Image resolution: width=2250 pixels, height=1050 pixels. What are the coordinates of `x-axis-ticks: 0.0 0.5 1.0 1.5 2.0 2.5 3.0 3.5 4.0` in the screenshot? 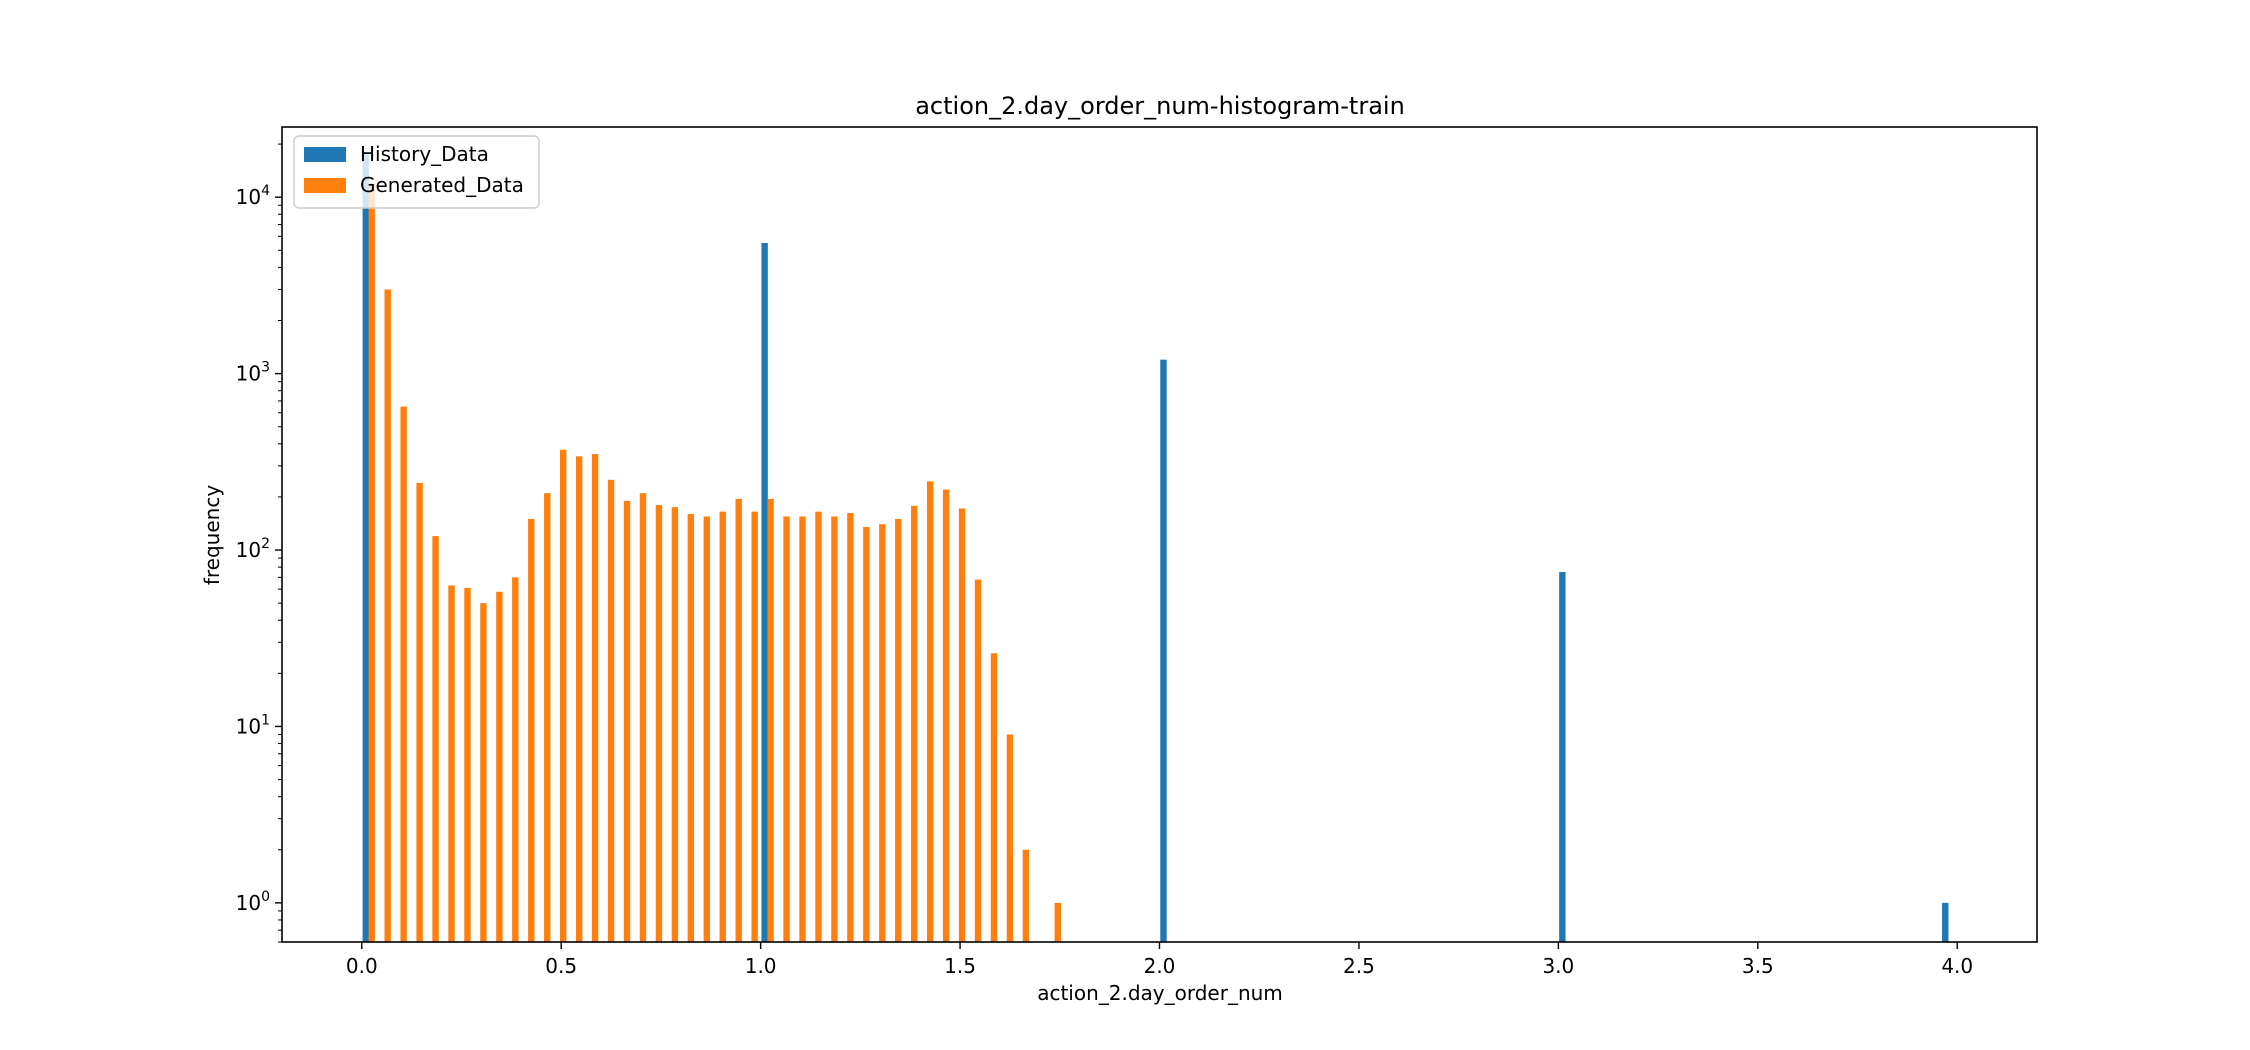 It's located at (1159, 960).